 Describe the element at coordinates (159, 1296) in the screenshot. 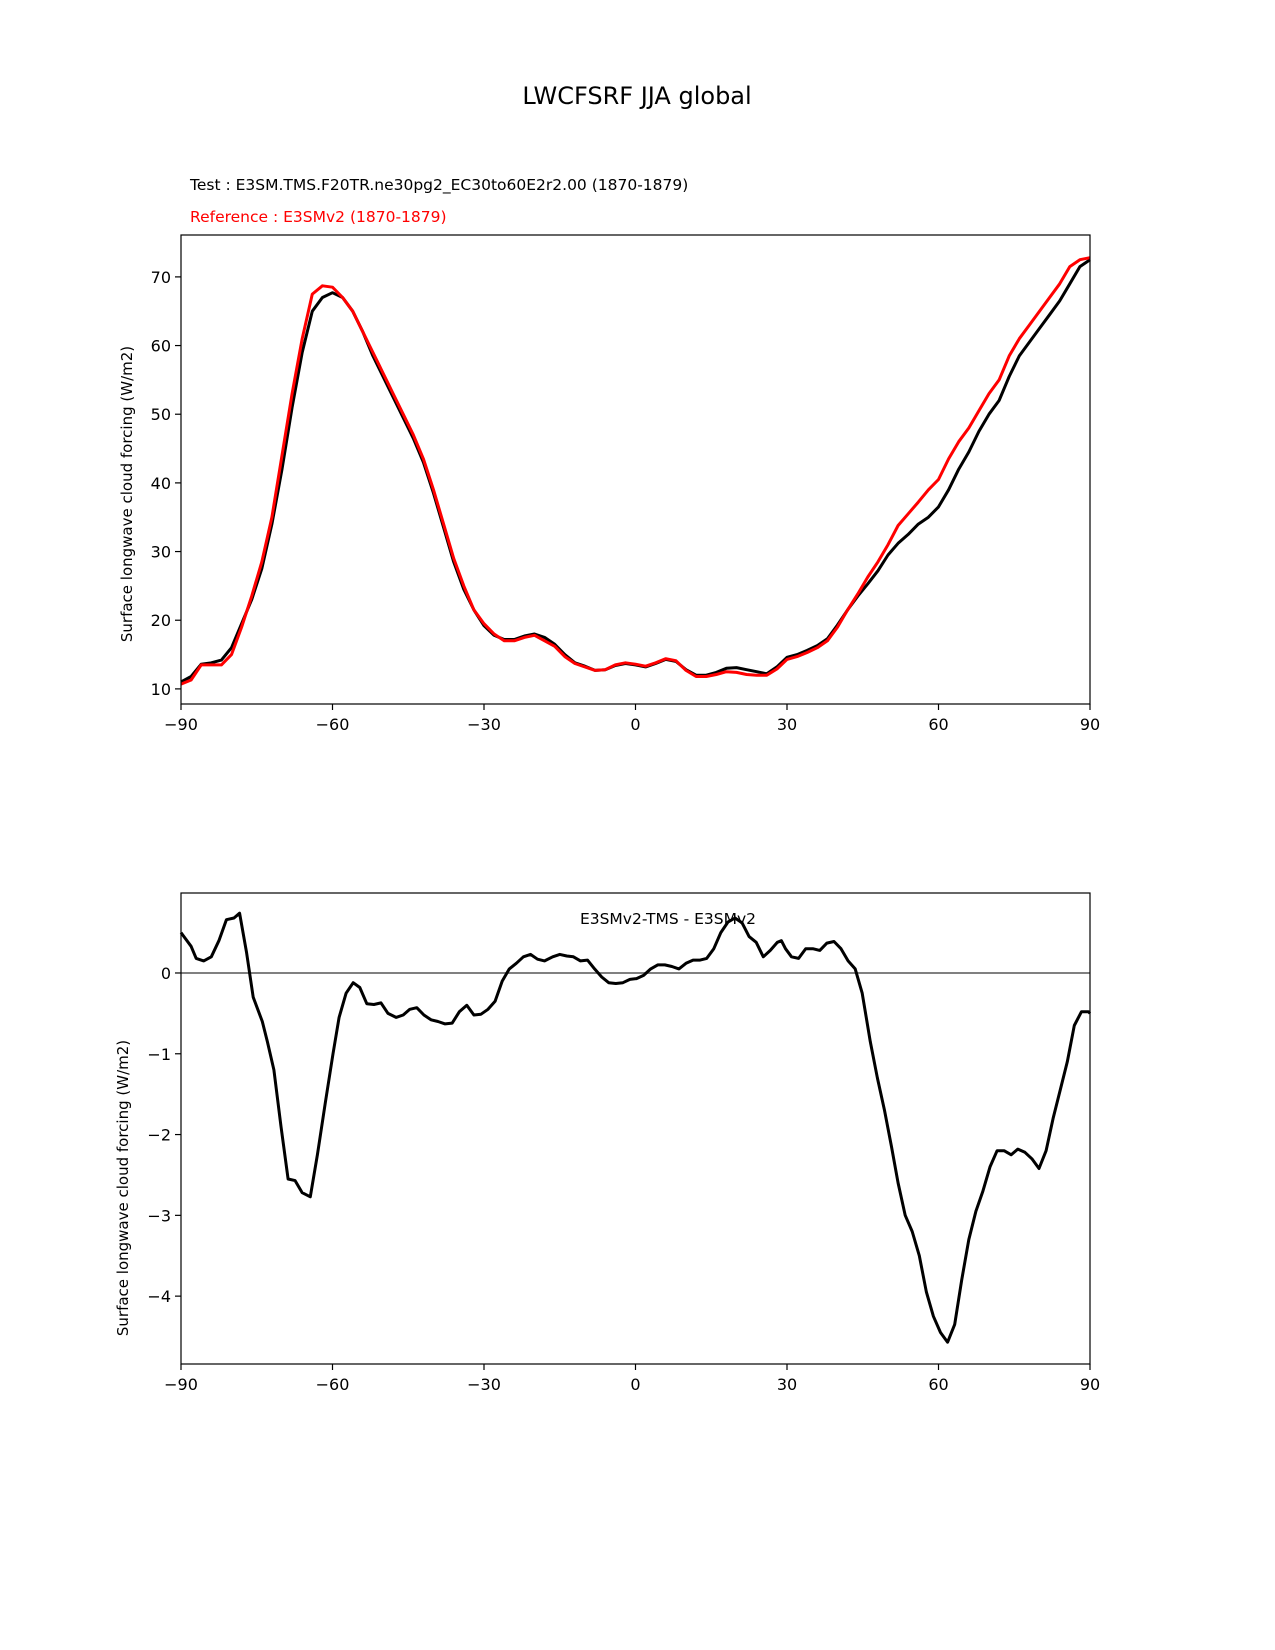

I see `y-tick-label: −4` at that location.